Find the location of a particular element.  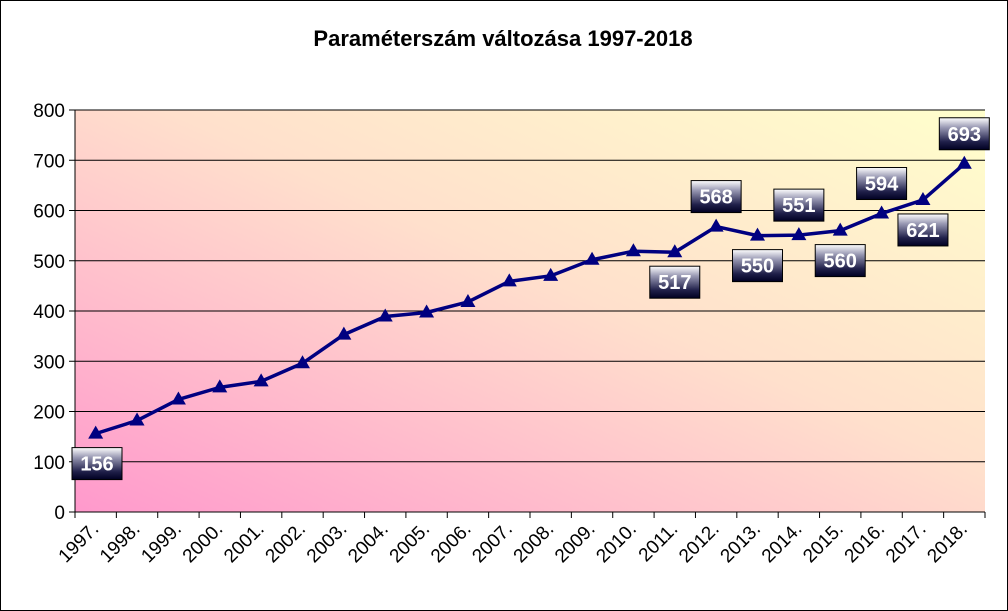

data-label-text: 621 is located at coordinates (922, 231).